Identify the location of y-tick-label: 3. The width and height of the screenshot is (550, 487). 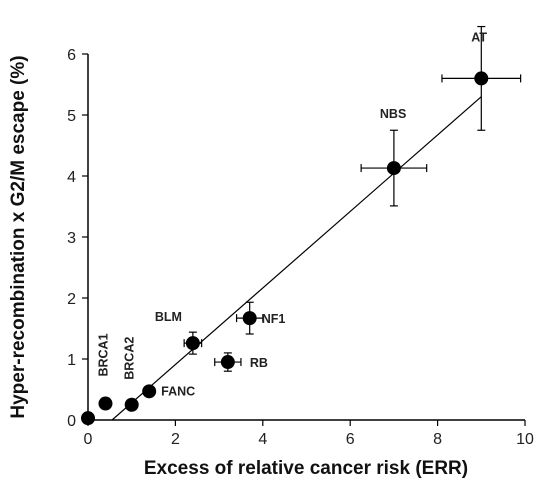
(71, 238).